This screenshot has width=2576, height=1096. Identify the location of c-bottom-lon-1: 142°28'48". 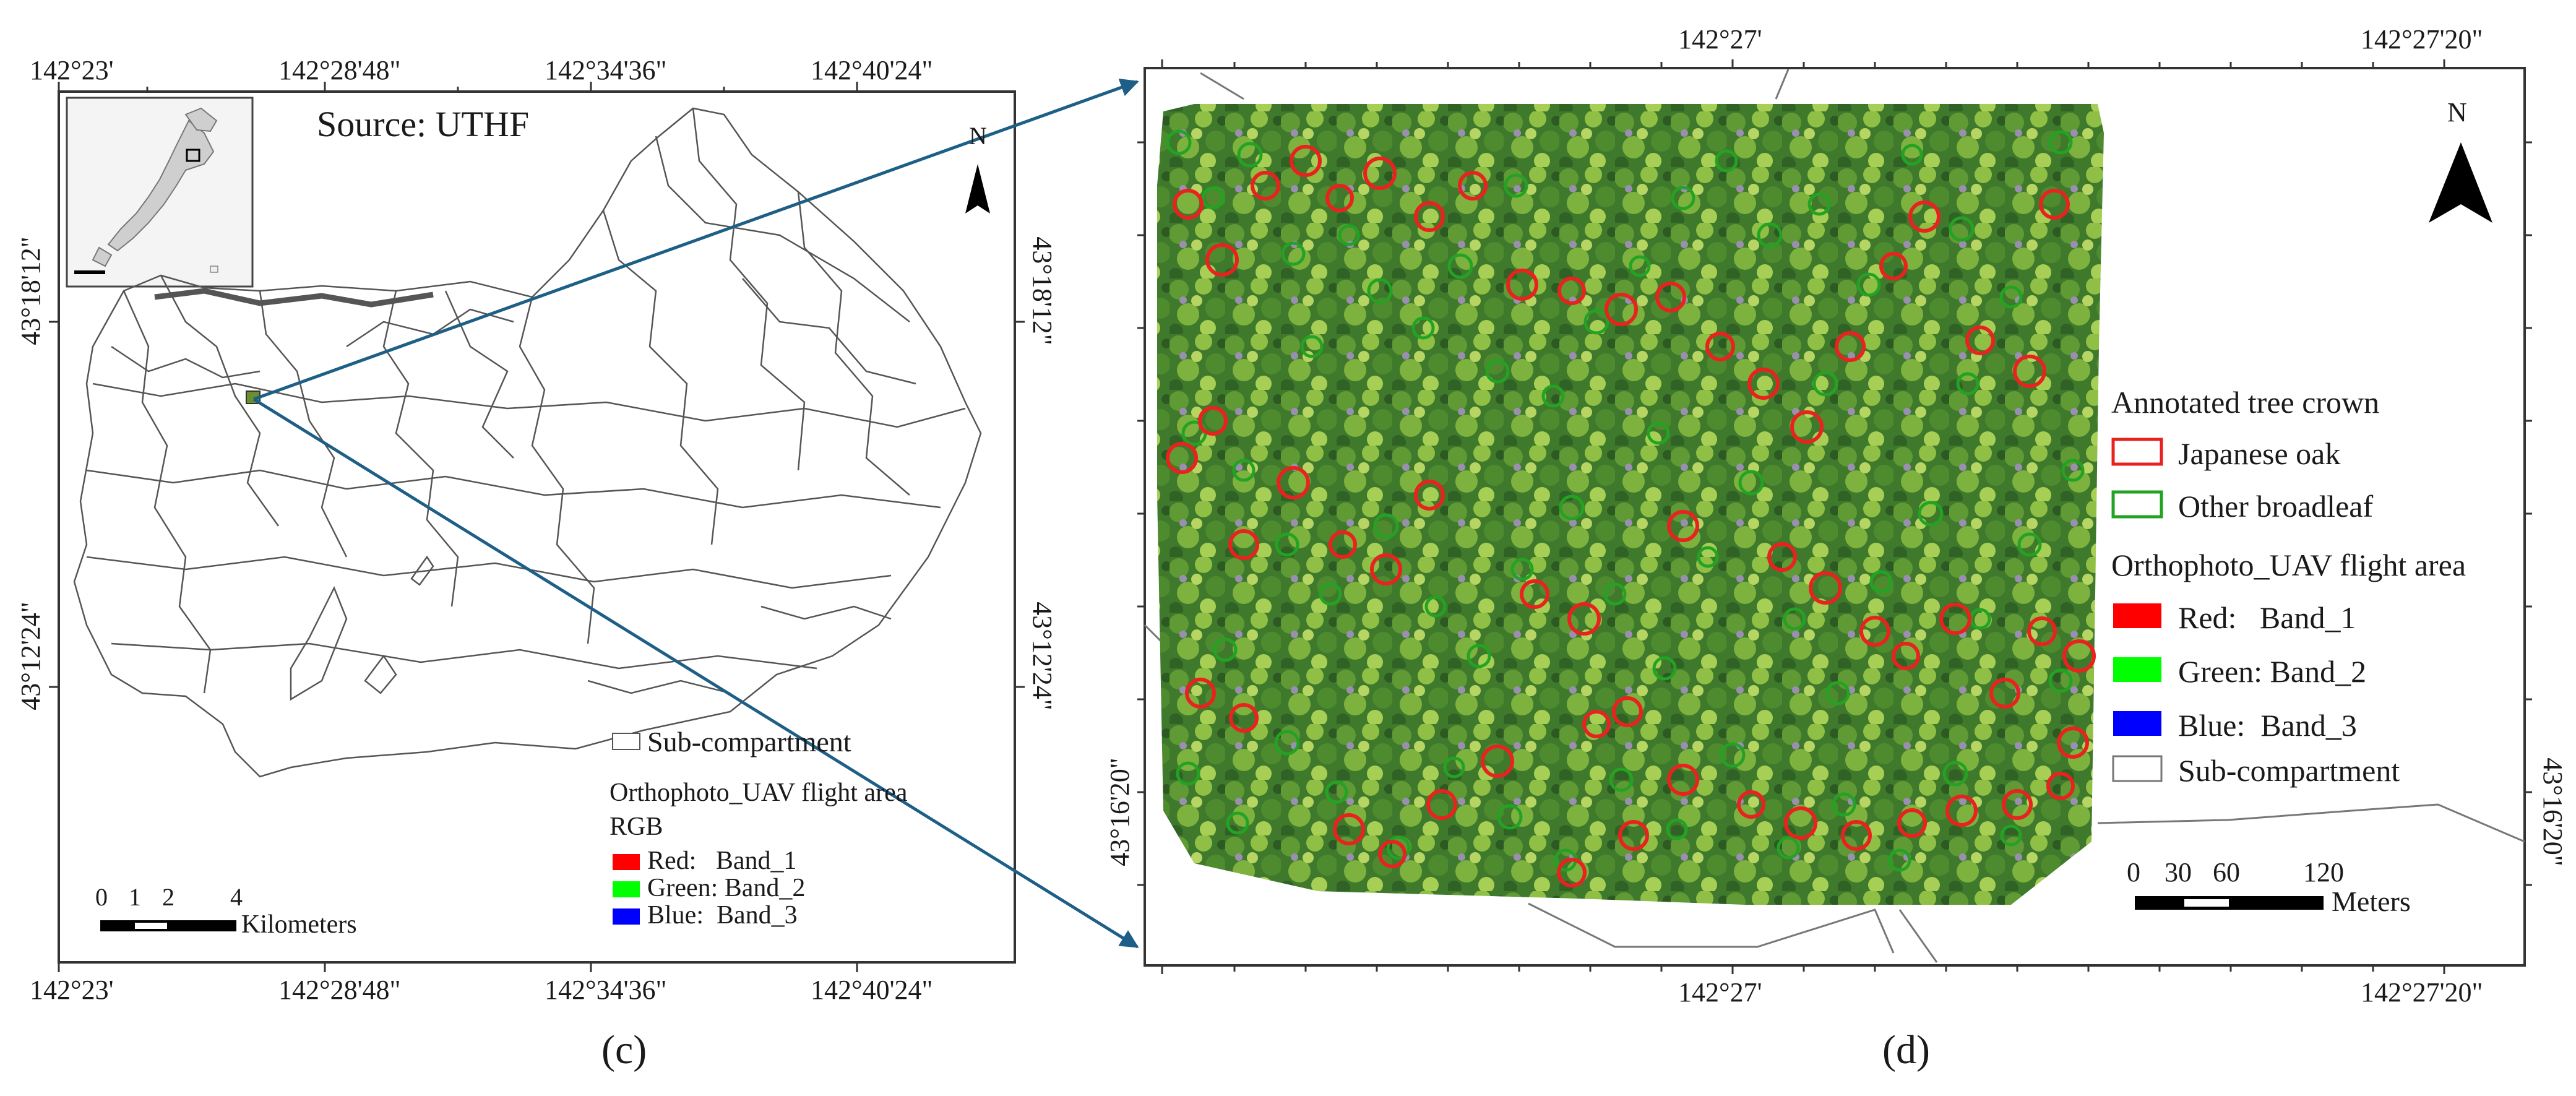
(339, 990).